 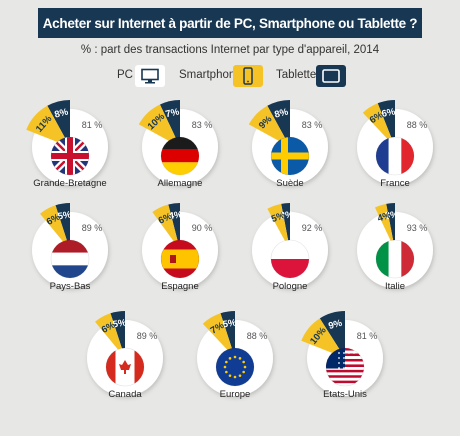 What do you see at coordinates (173, 113) in the screenshot?
I see `label-tablette: 7%` at bounding box center [173, 113].